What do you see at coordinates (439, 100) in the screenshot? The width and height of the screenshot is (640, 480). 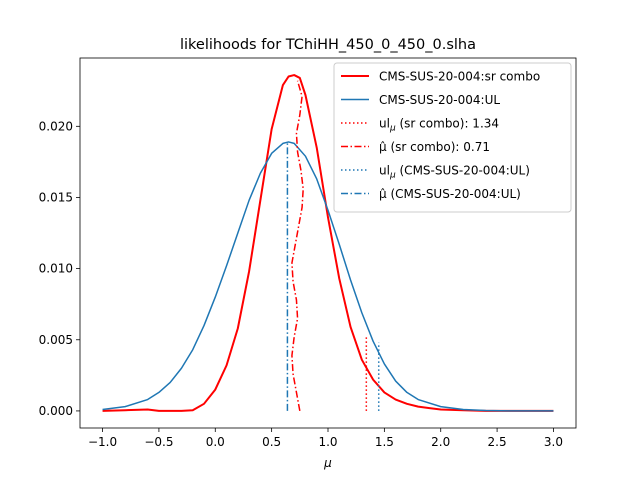 I see `legend-label: CMS-SUS-20-004:UL` at bounding box center [439, 100].